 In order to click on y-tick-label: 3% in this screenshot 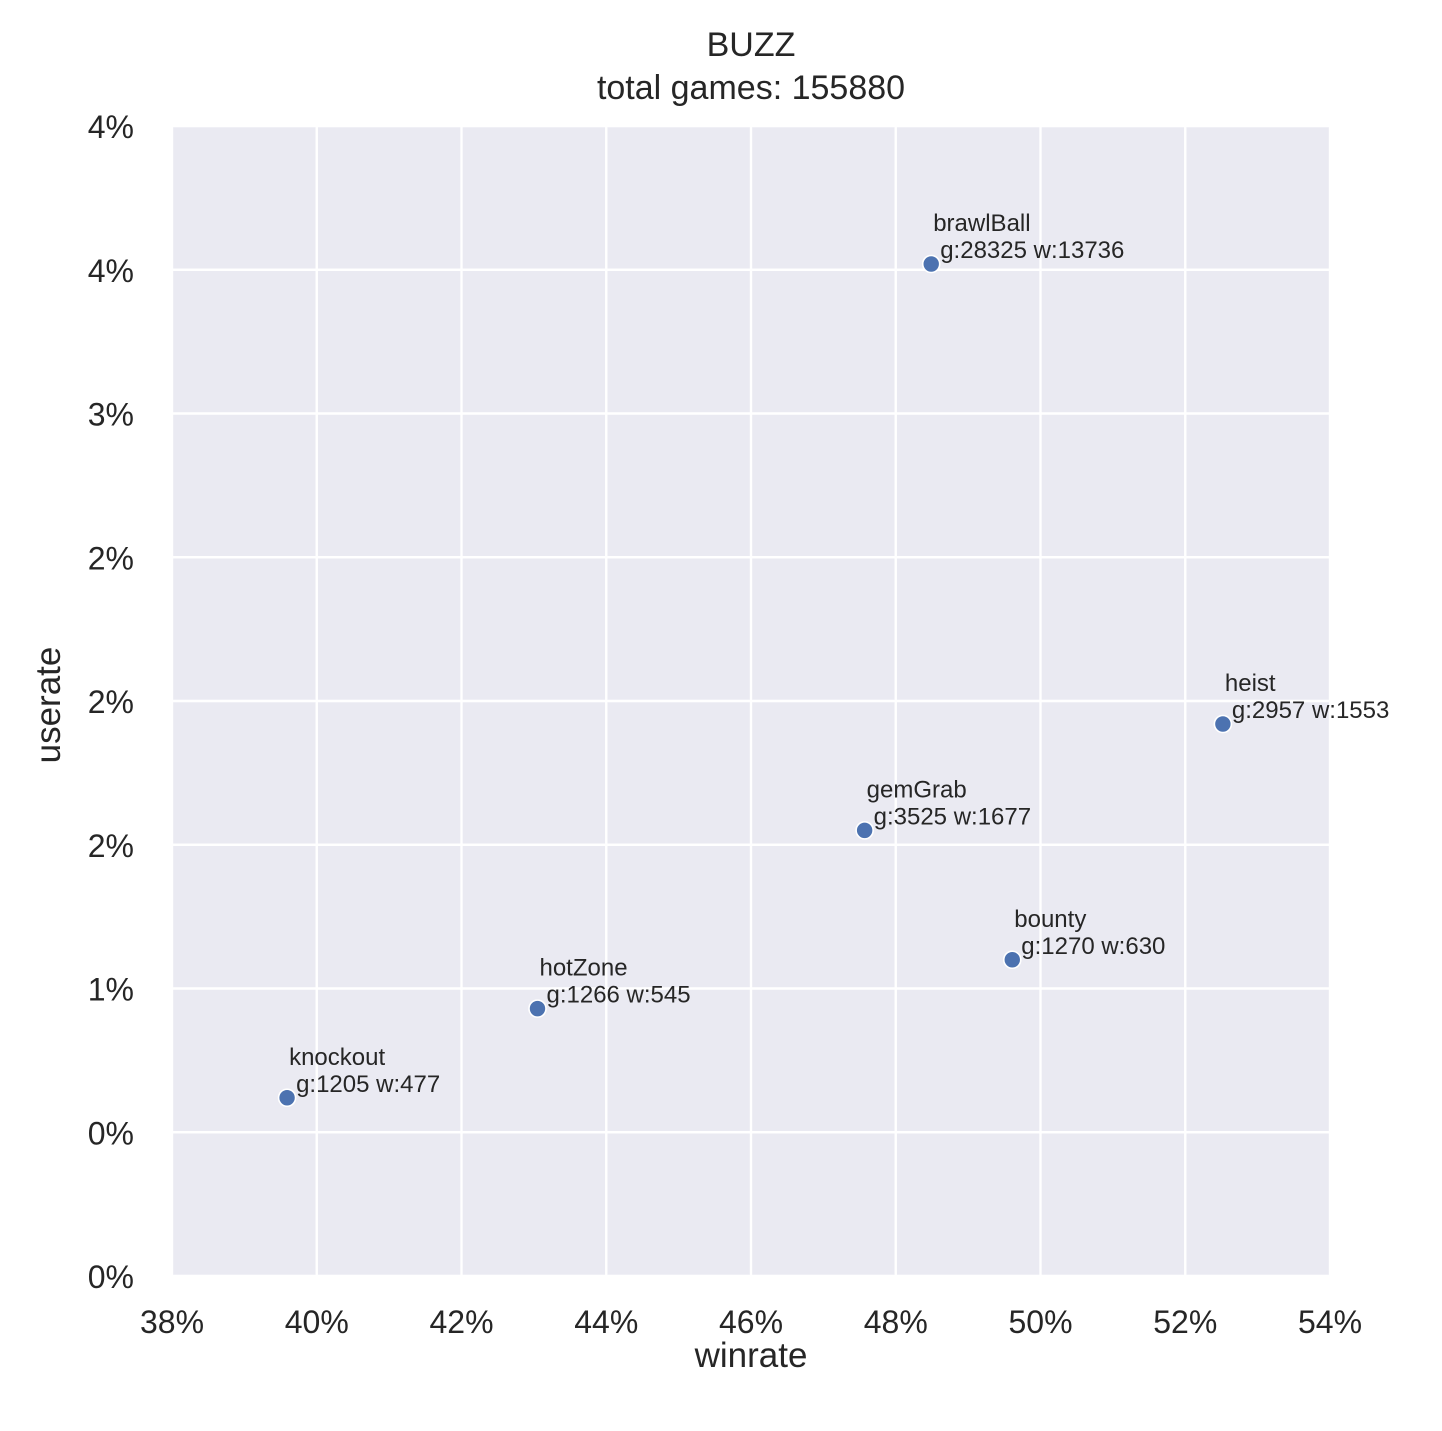, I will do `click(111, 415)`.